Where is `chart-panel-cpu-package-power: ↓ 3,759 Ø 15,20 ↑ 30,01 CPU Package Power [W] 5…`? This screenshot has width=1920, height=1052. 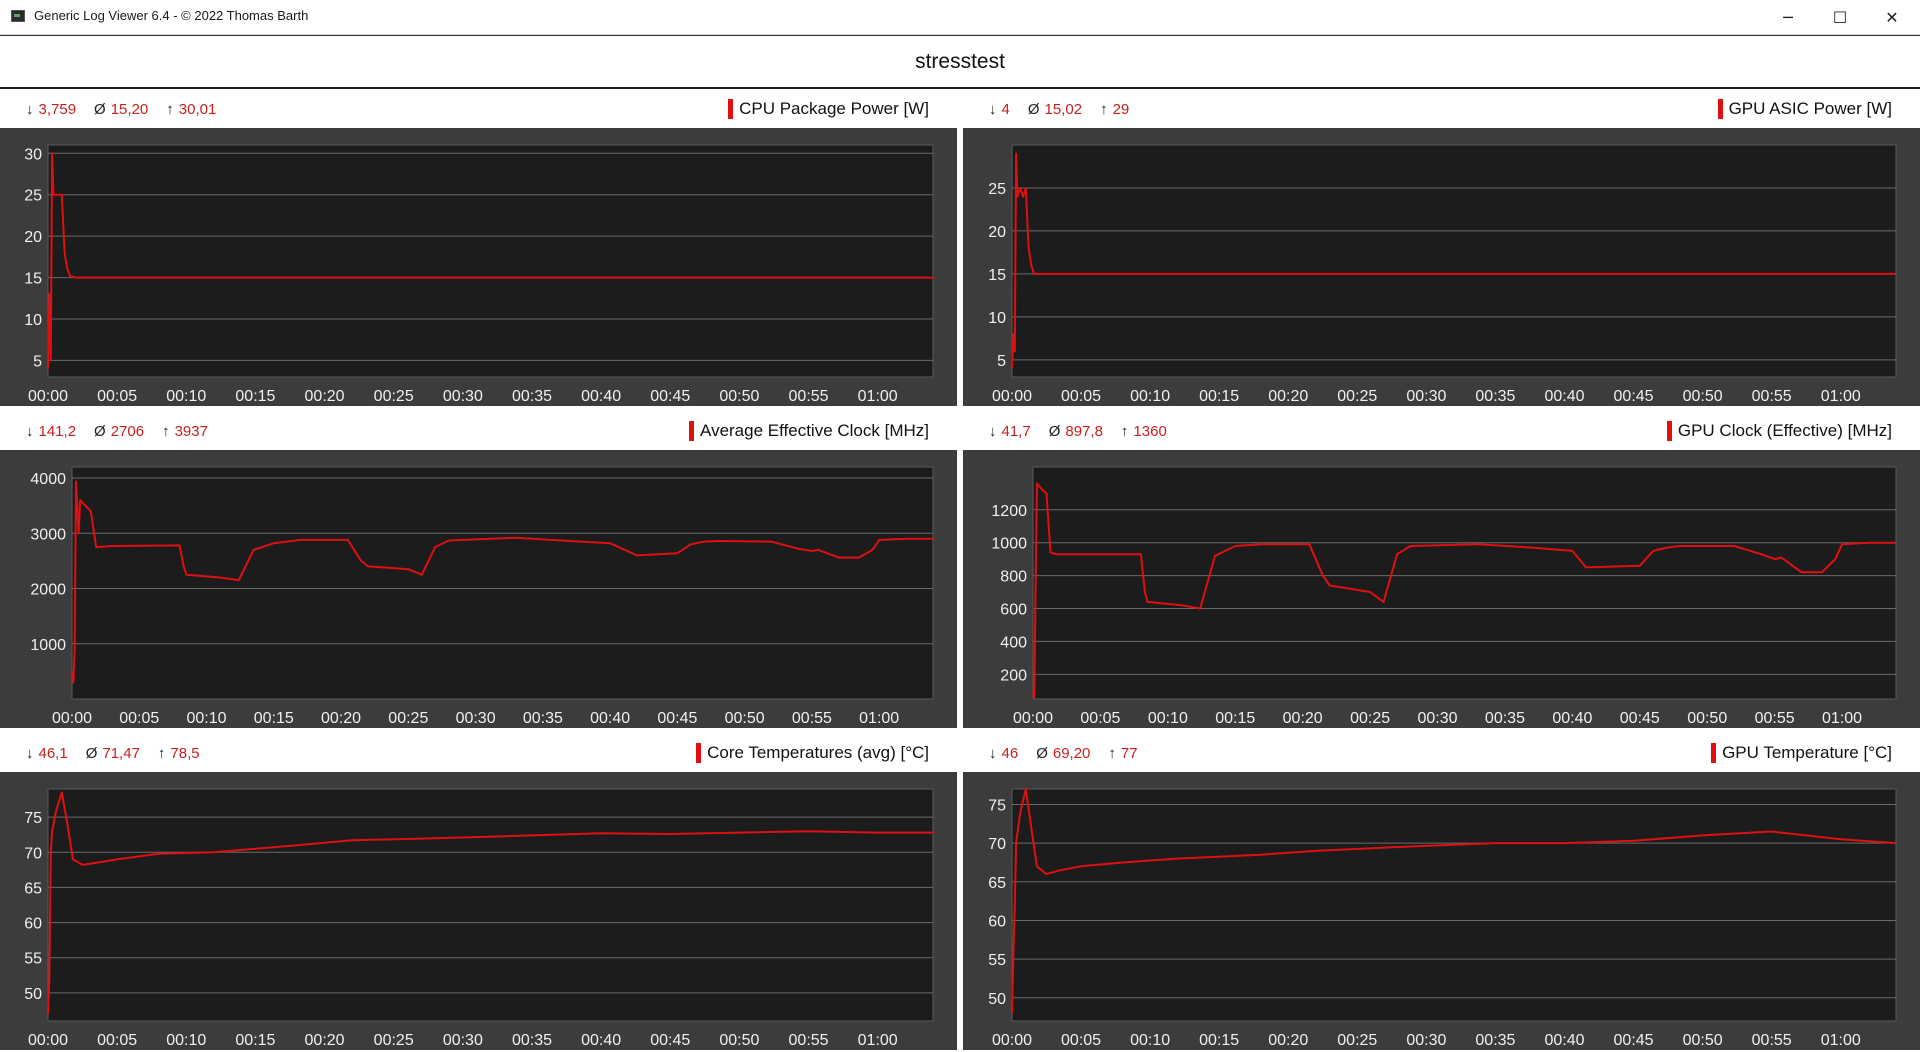 chart-panel-cpu-package-power: ↓ 3,759 Ø 15,20 ↑ 30,01 CPU Package Power [W] 5… is located at coordinates (478, 248).